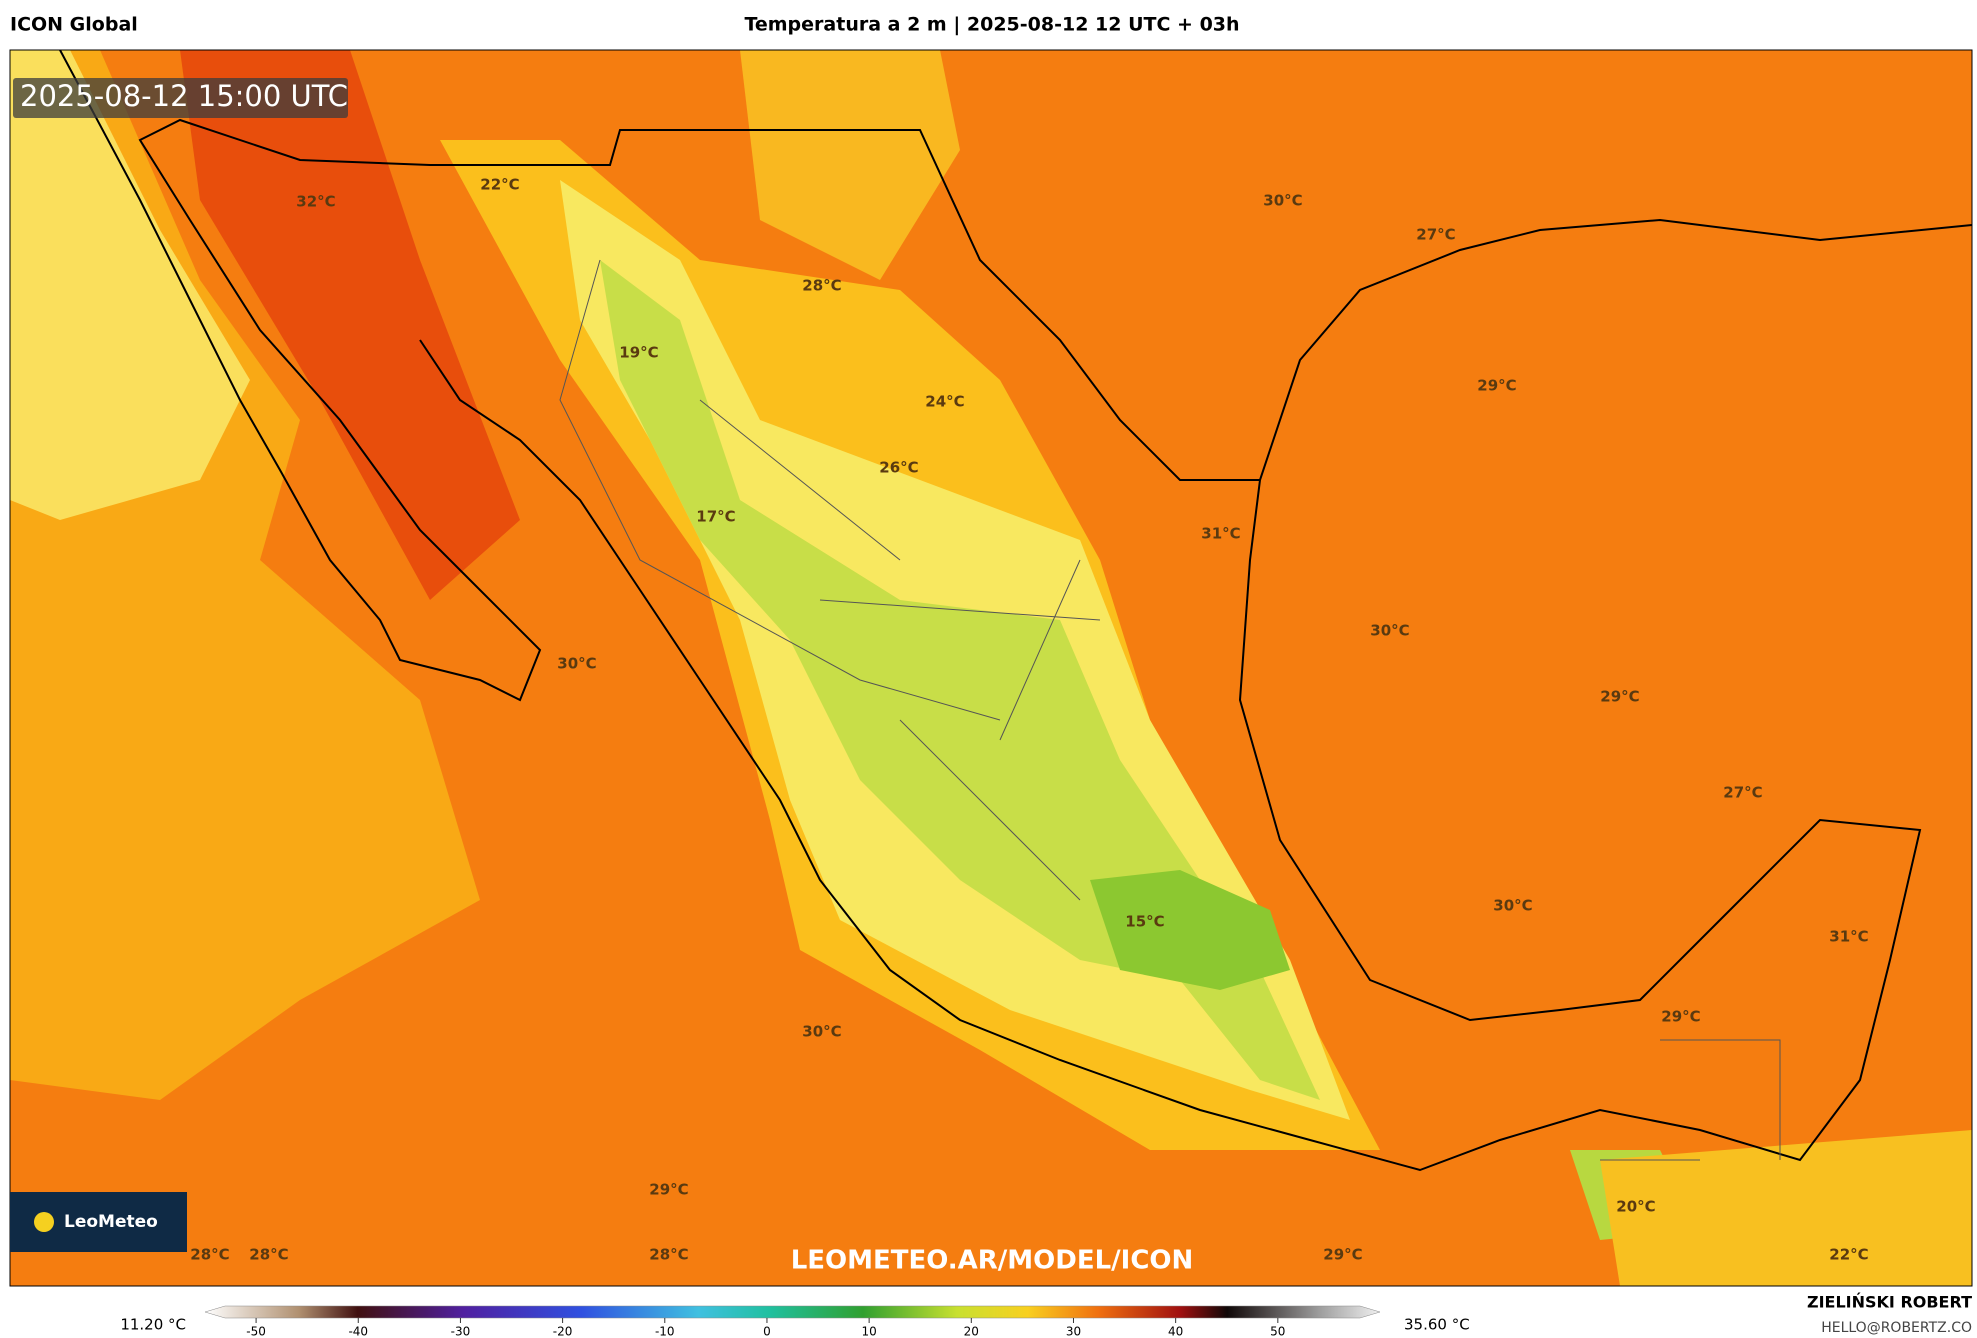  I want to click on temp-label: 15°C, so click(1144, 922).